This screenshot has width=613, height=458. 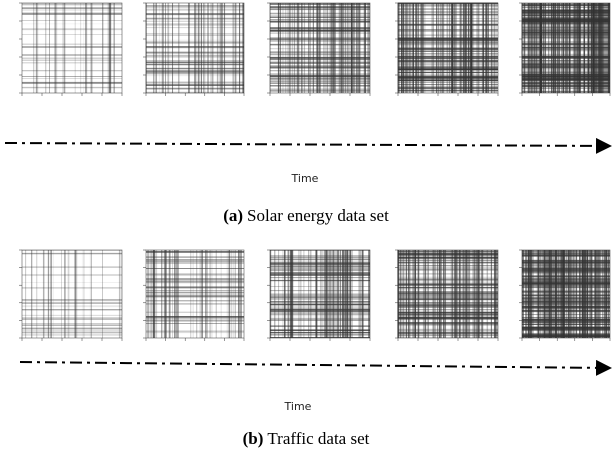 What do you see at coordinates (318, 215) in the screenshot?
I see `caption-text: Solar energy data set` at bounding box center [318, 215].